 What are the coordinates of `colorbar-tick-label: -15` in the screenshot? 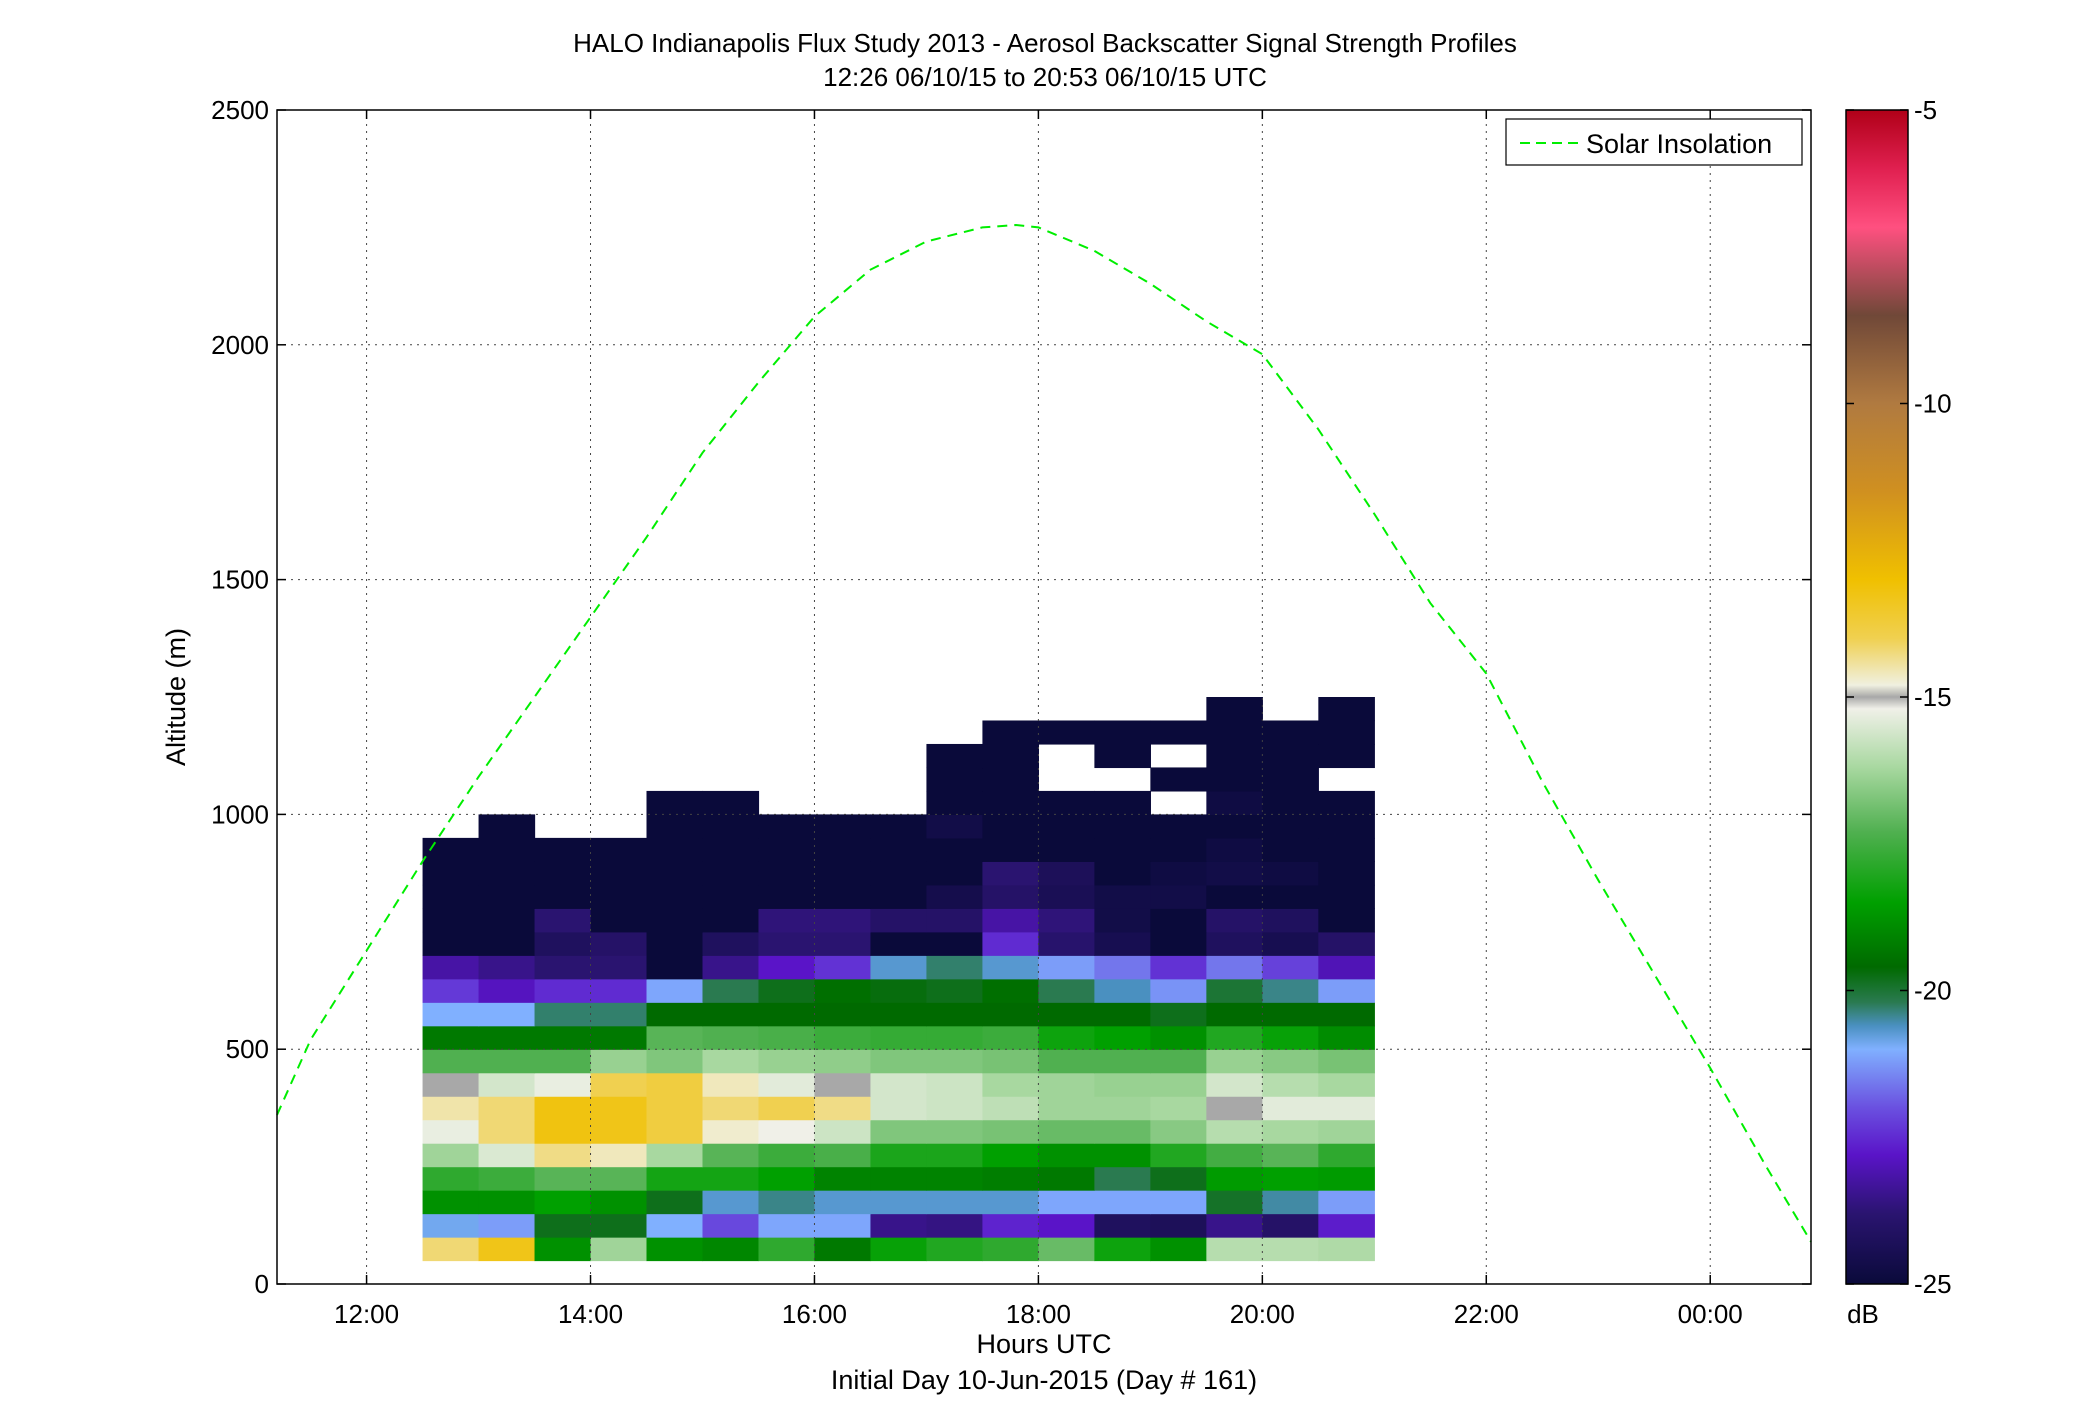 It's located at (1933, 697).